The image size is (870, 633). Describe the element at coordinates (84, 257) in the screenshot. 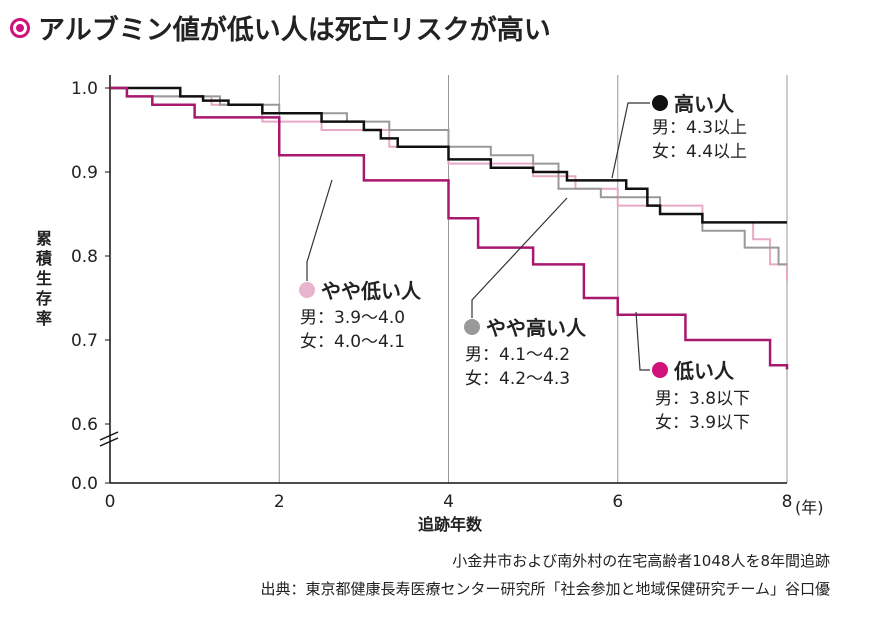

I see `y-tick-label: 0.8` at that location.